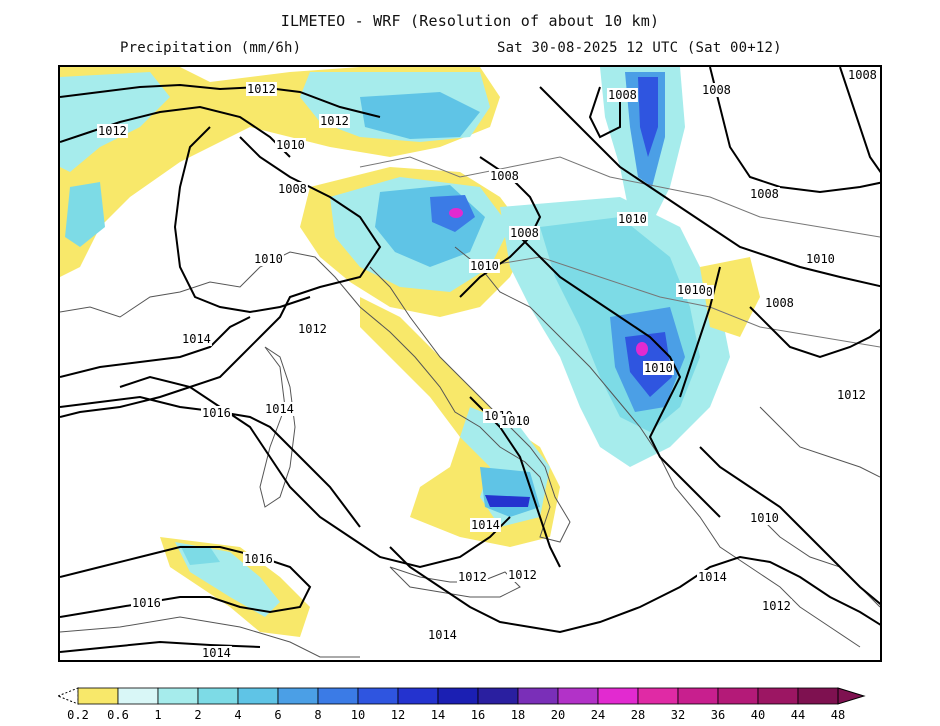 This screenshot has width=940, height=726. I want to click on legend-label: 1, so click(157, 715).